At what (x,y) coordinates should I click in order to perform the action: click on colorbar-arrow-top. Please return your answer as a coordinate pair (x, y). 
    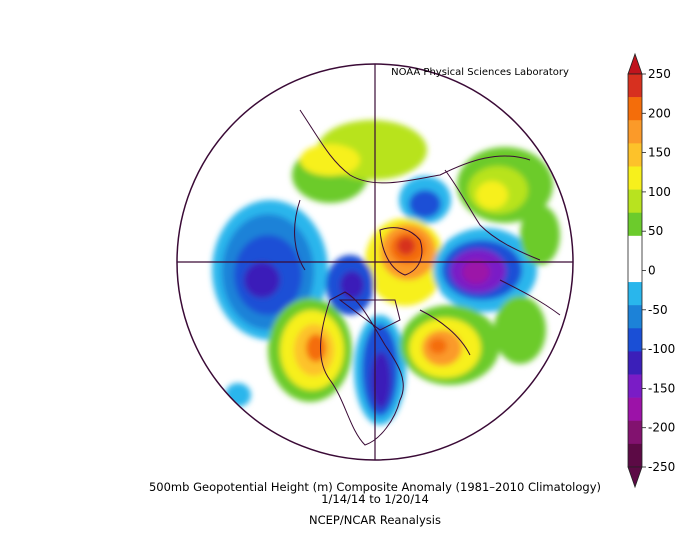
    Looking at the image, I should click on (635, 63).